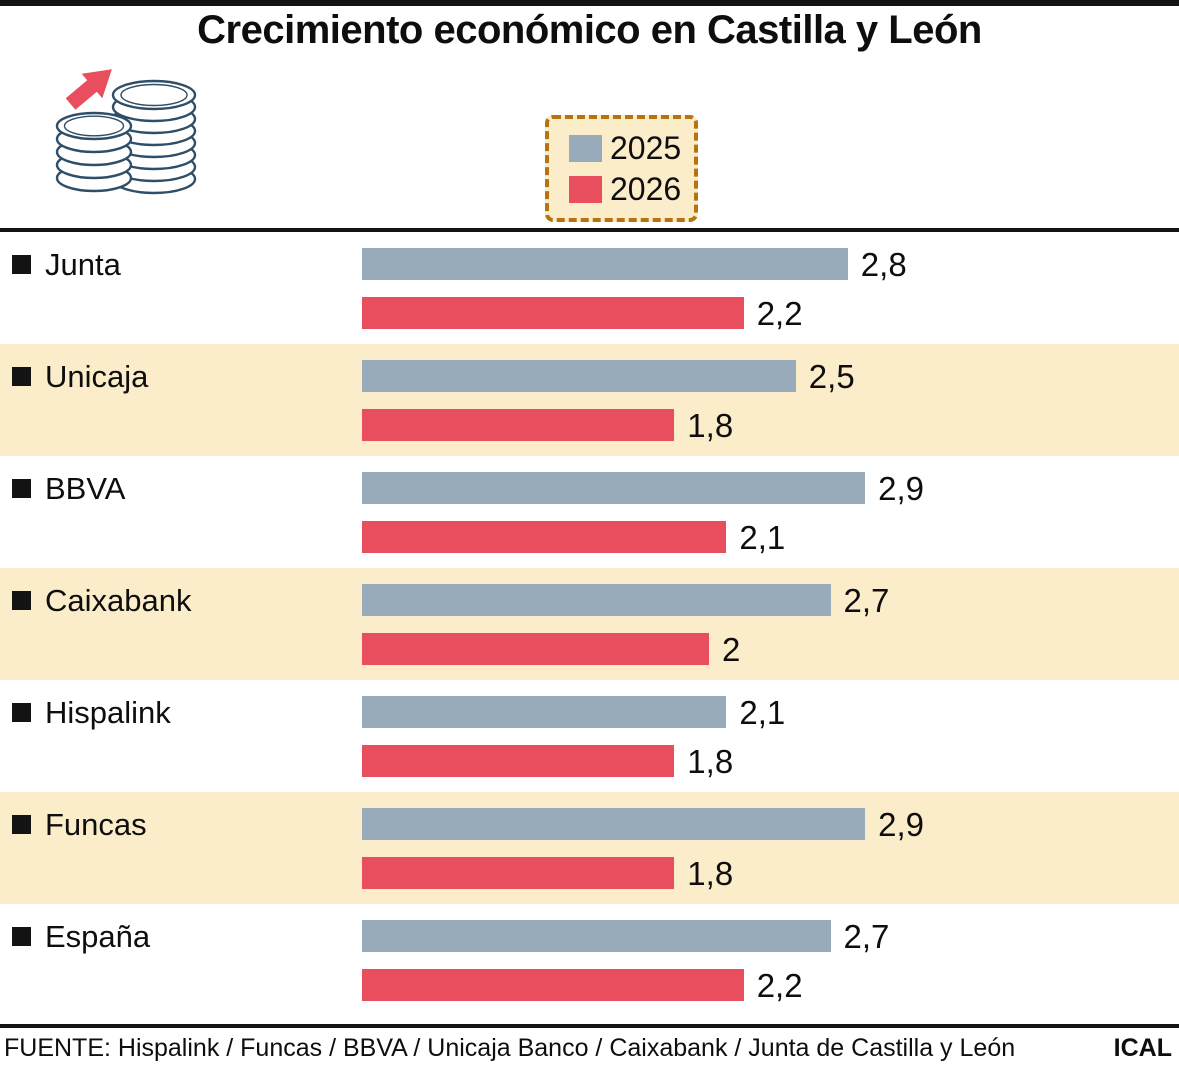  I want to click on bar-2026-caixabank: 2, so click(551, 649).